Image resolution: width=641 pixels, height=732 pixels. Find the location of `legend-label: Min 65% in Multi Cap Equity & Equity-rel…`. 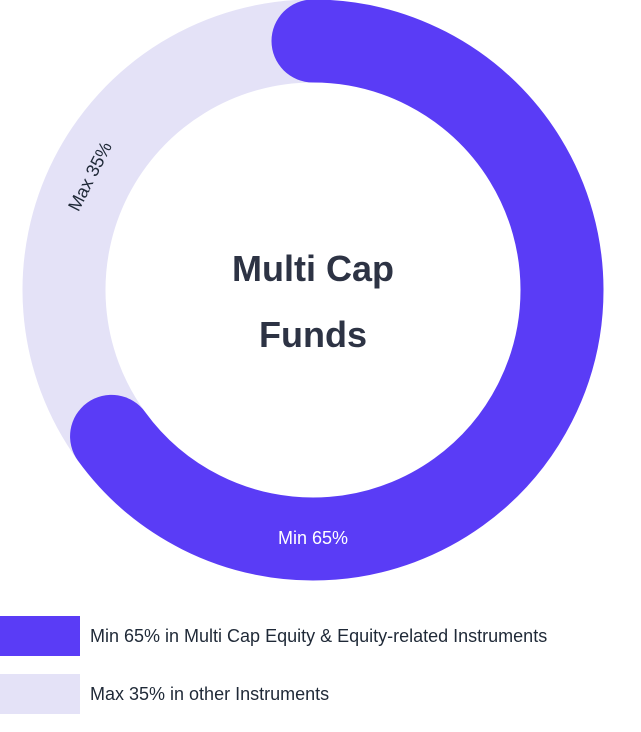

legend-label: Min 65% in Multi Cap Equity & Equity-rel… is located at coordinates (319, 635).